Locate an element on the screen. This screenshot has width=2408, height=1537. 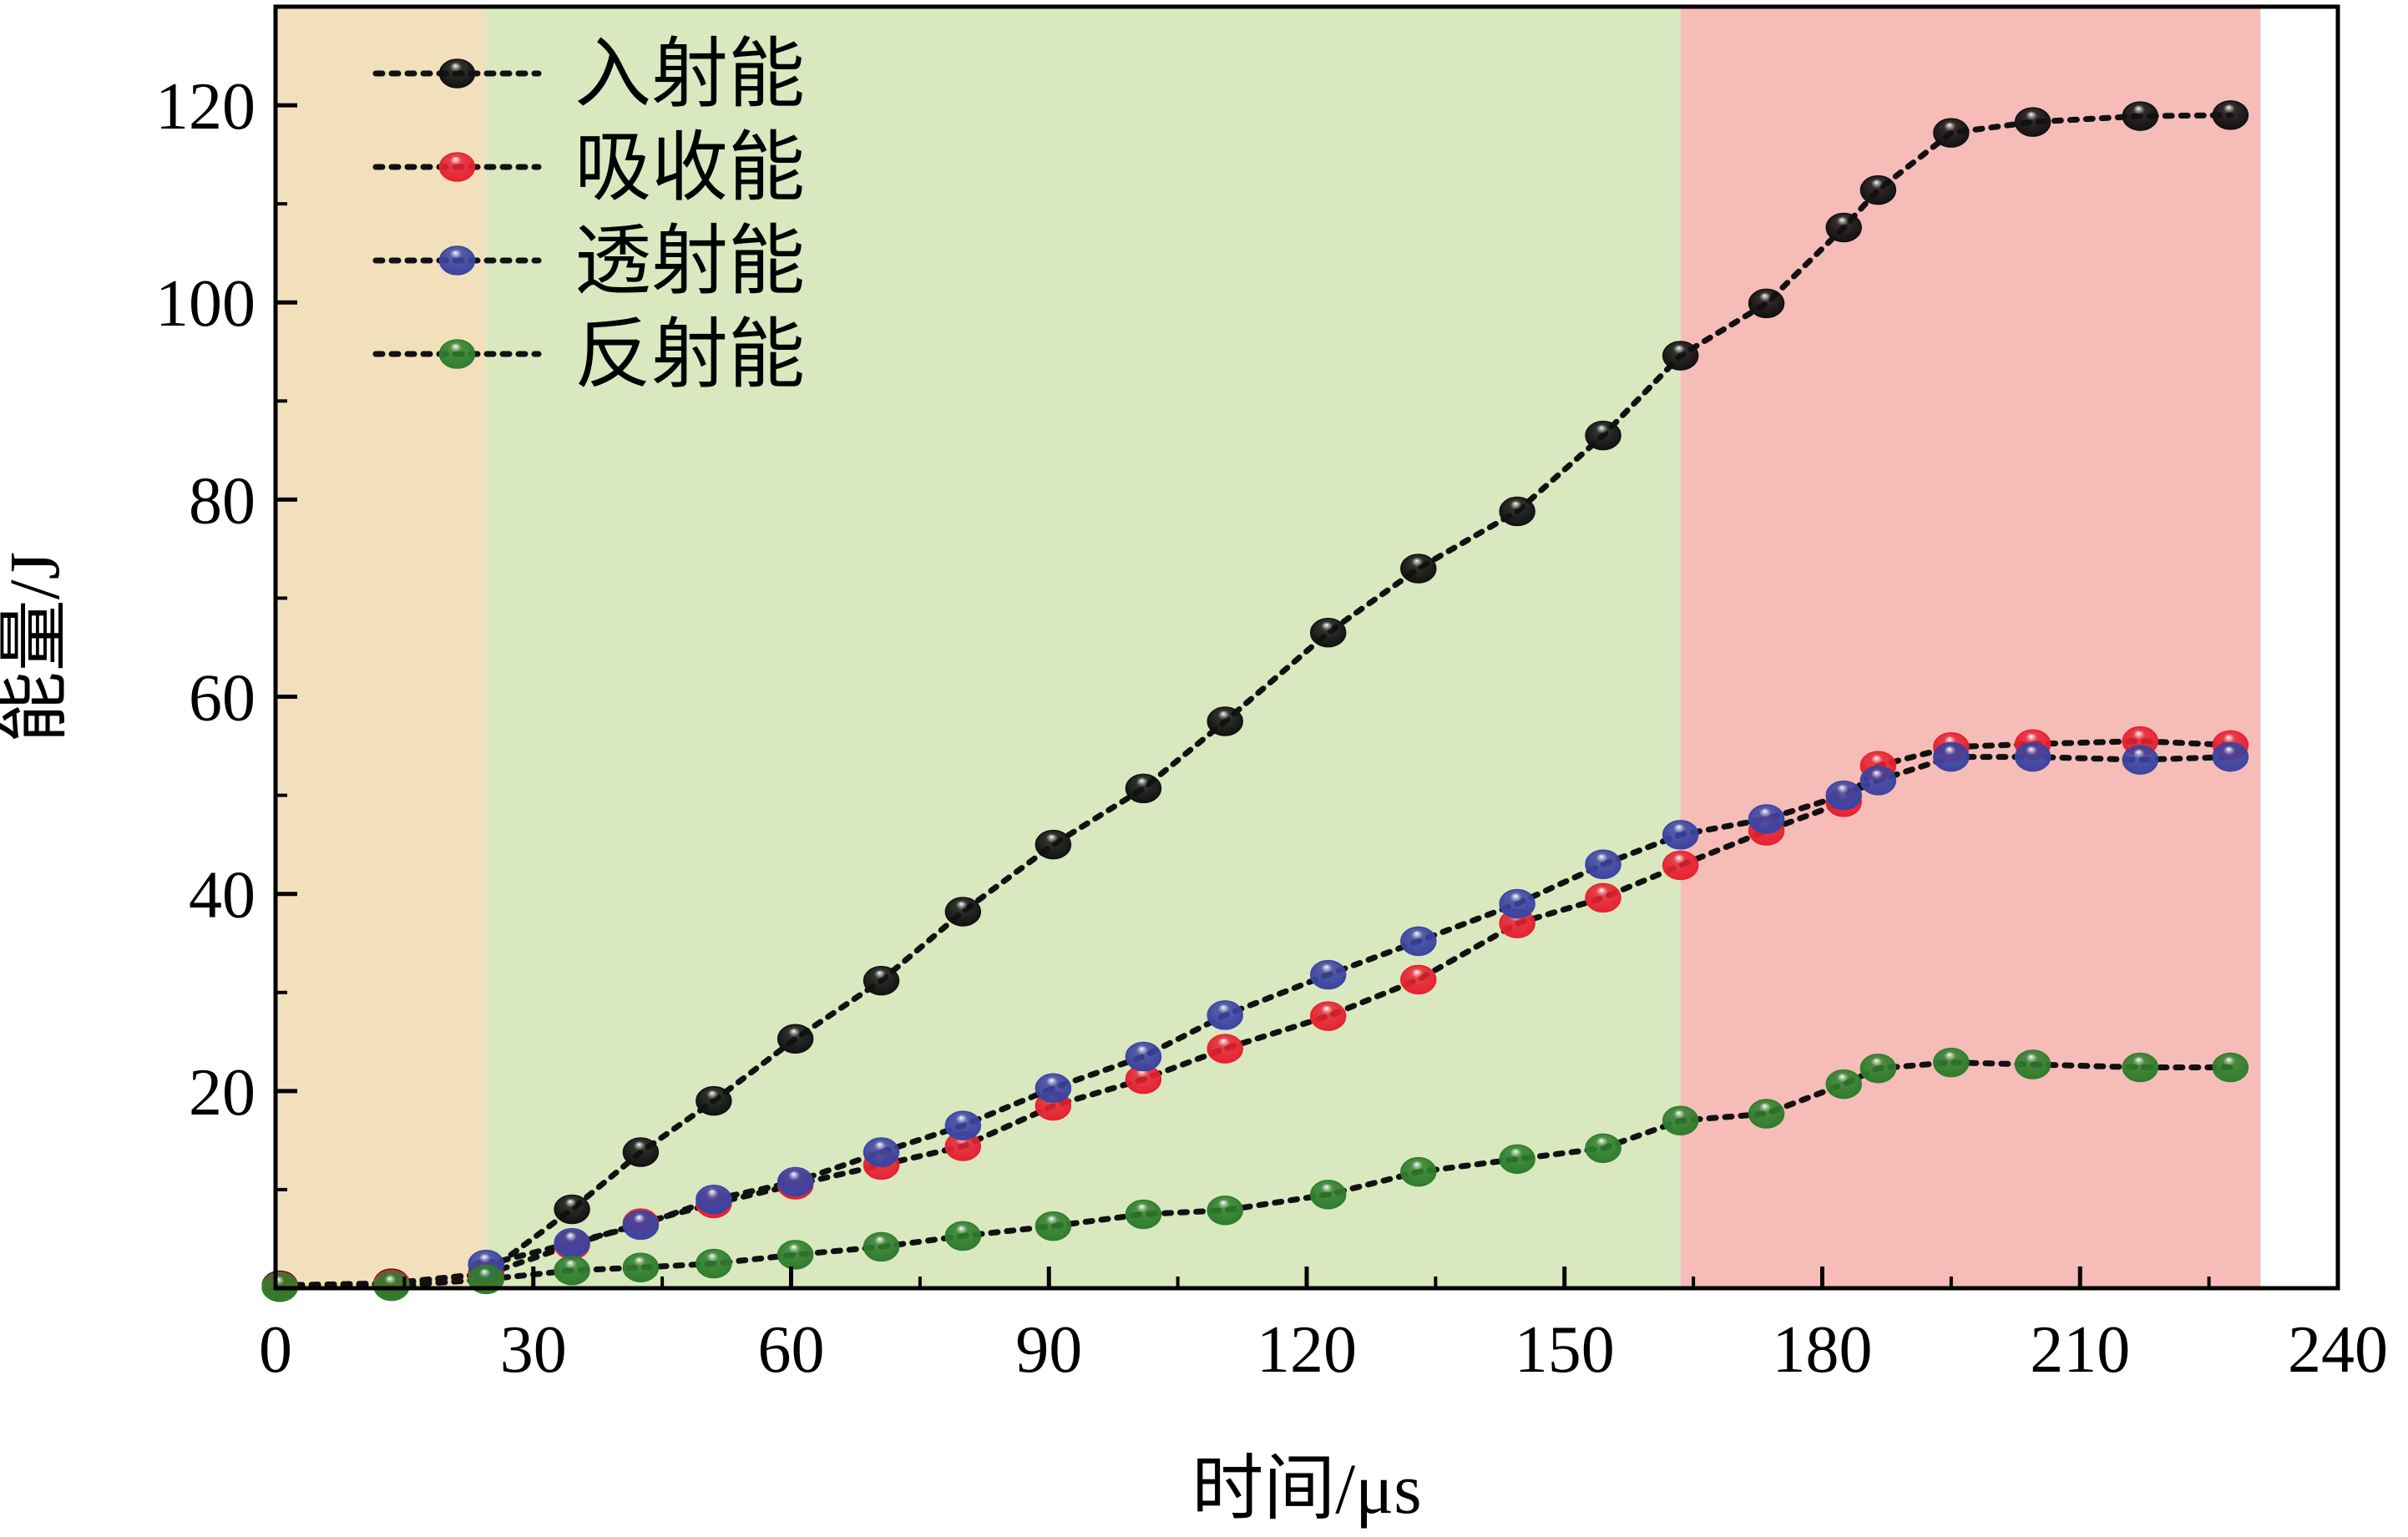
x-axis-title: 时间/μs is located at coordinates (1306, 1489).